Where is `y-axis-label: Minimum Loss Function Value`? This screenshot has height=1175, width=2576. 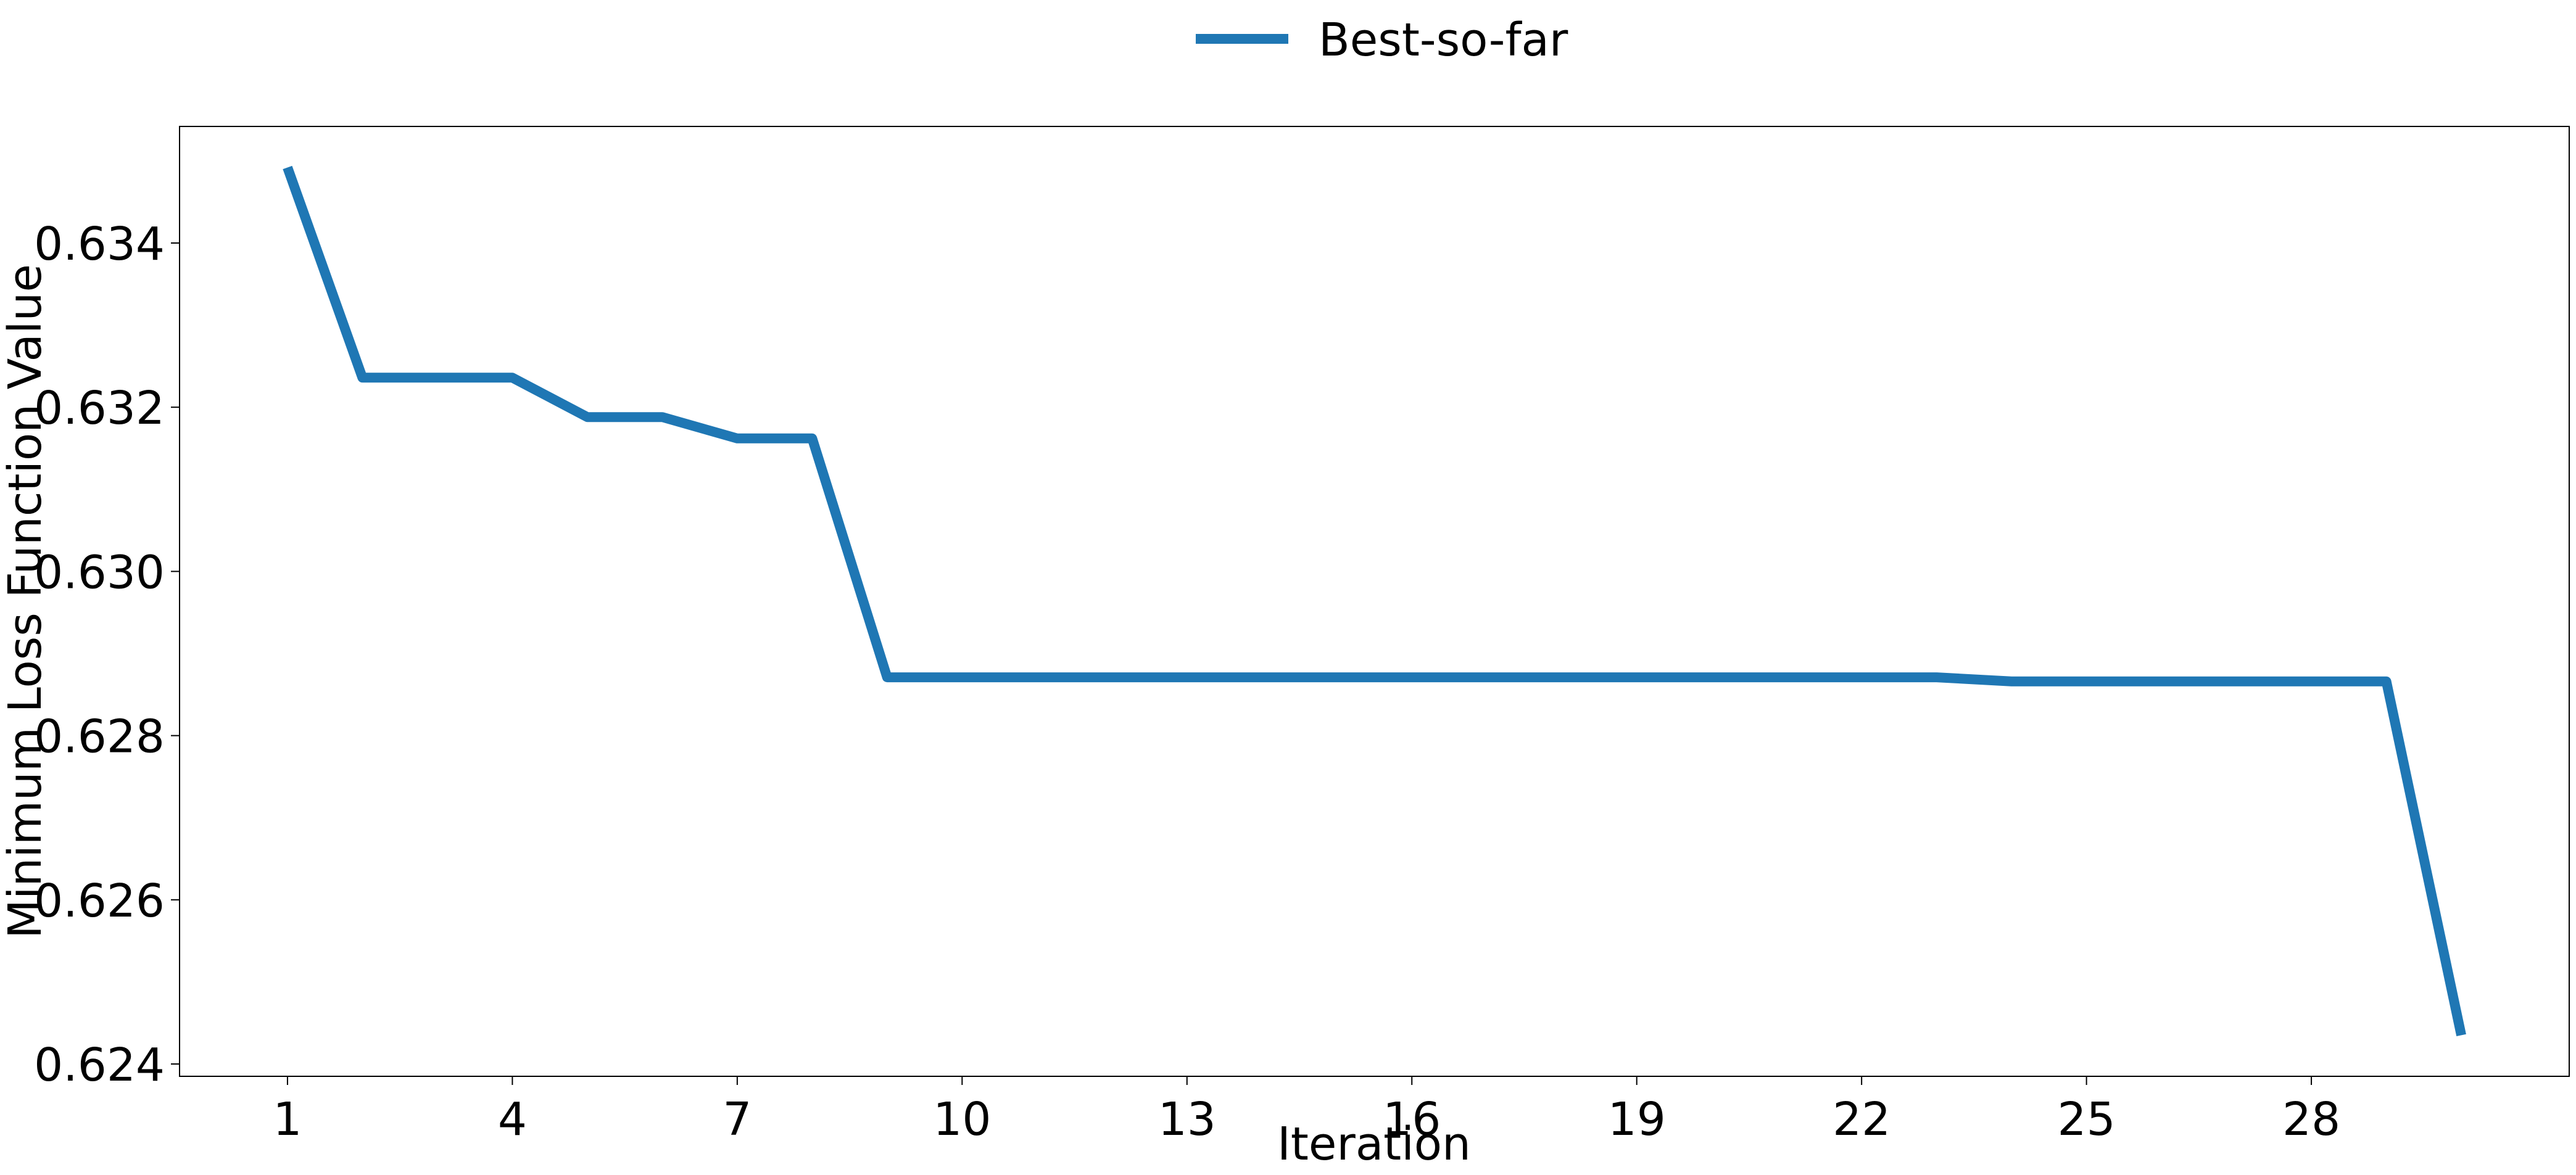
y-axis-label: Minimum Loss Function Value is located at coordinates (26, 601).